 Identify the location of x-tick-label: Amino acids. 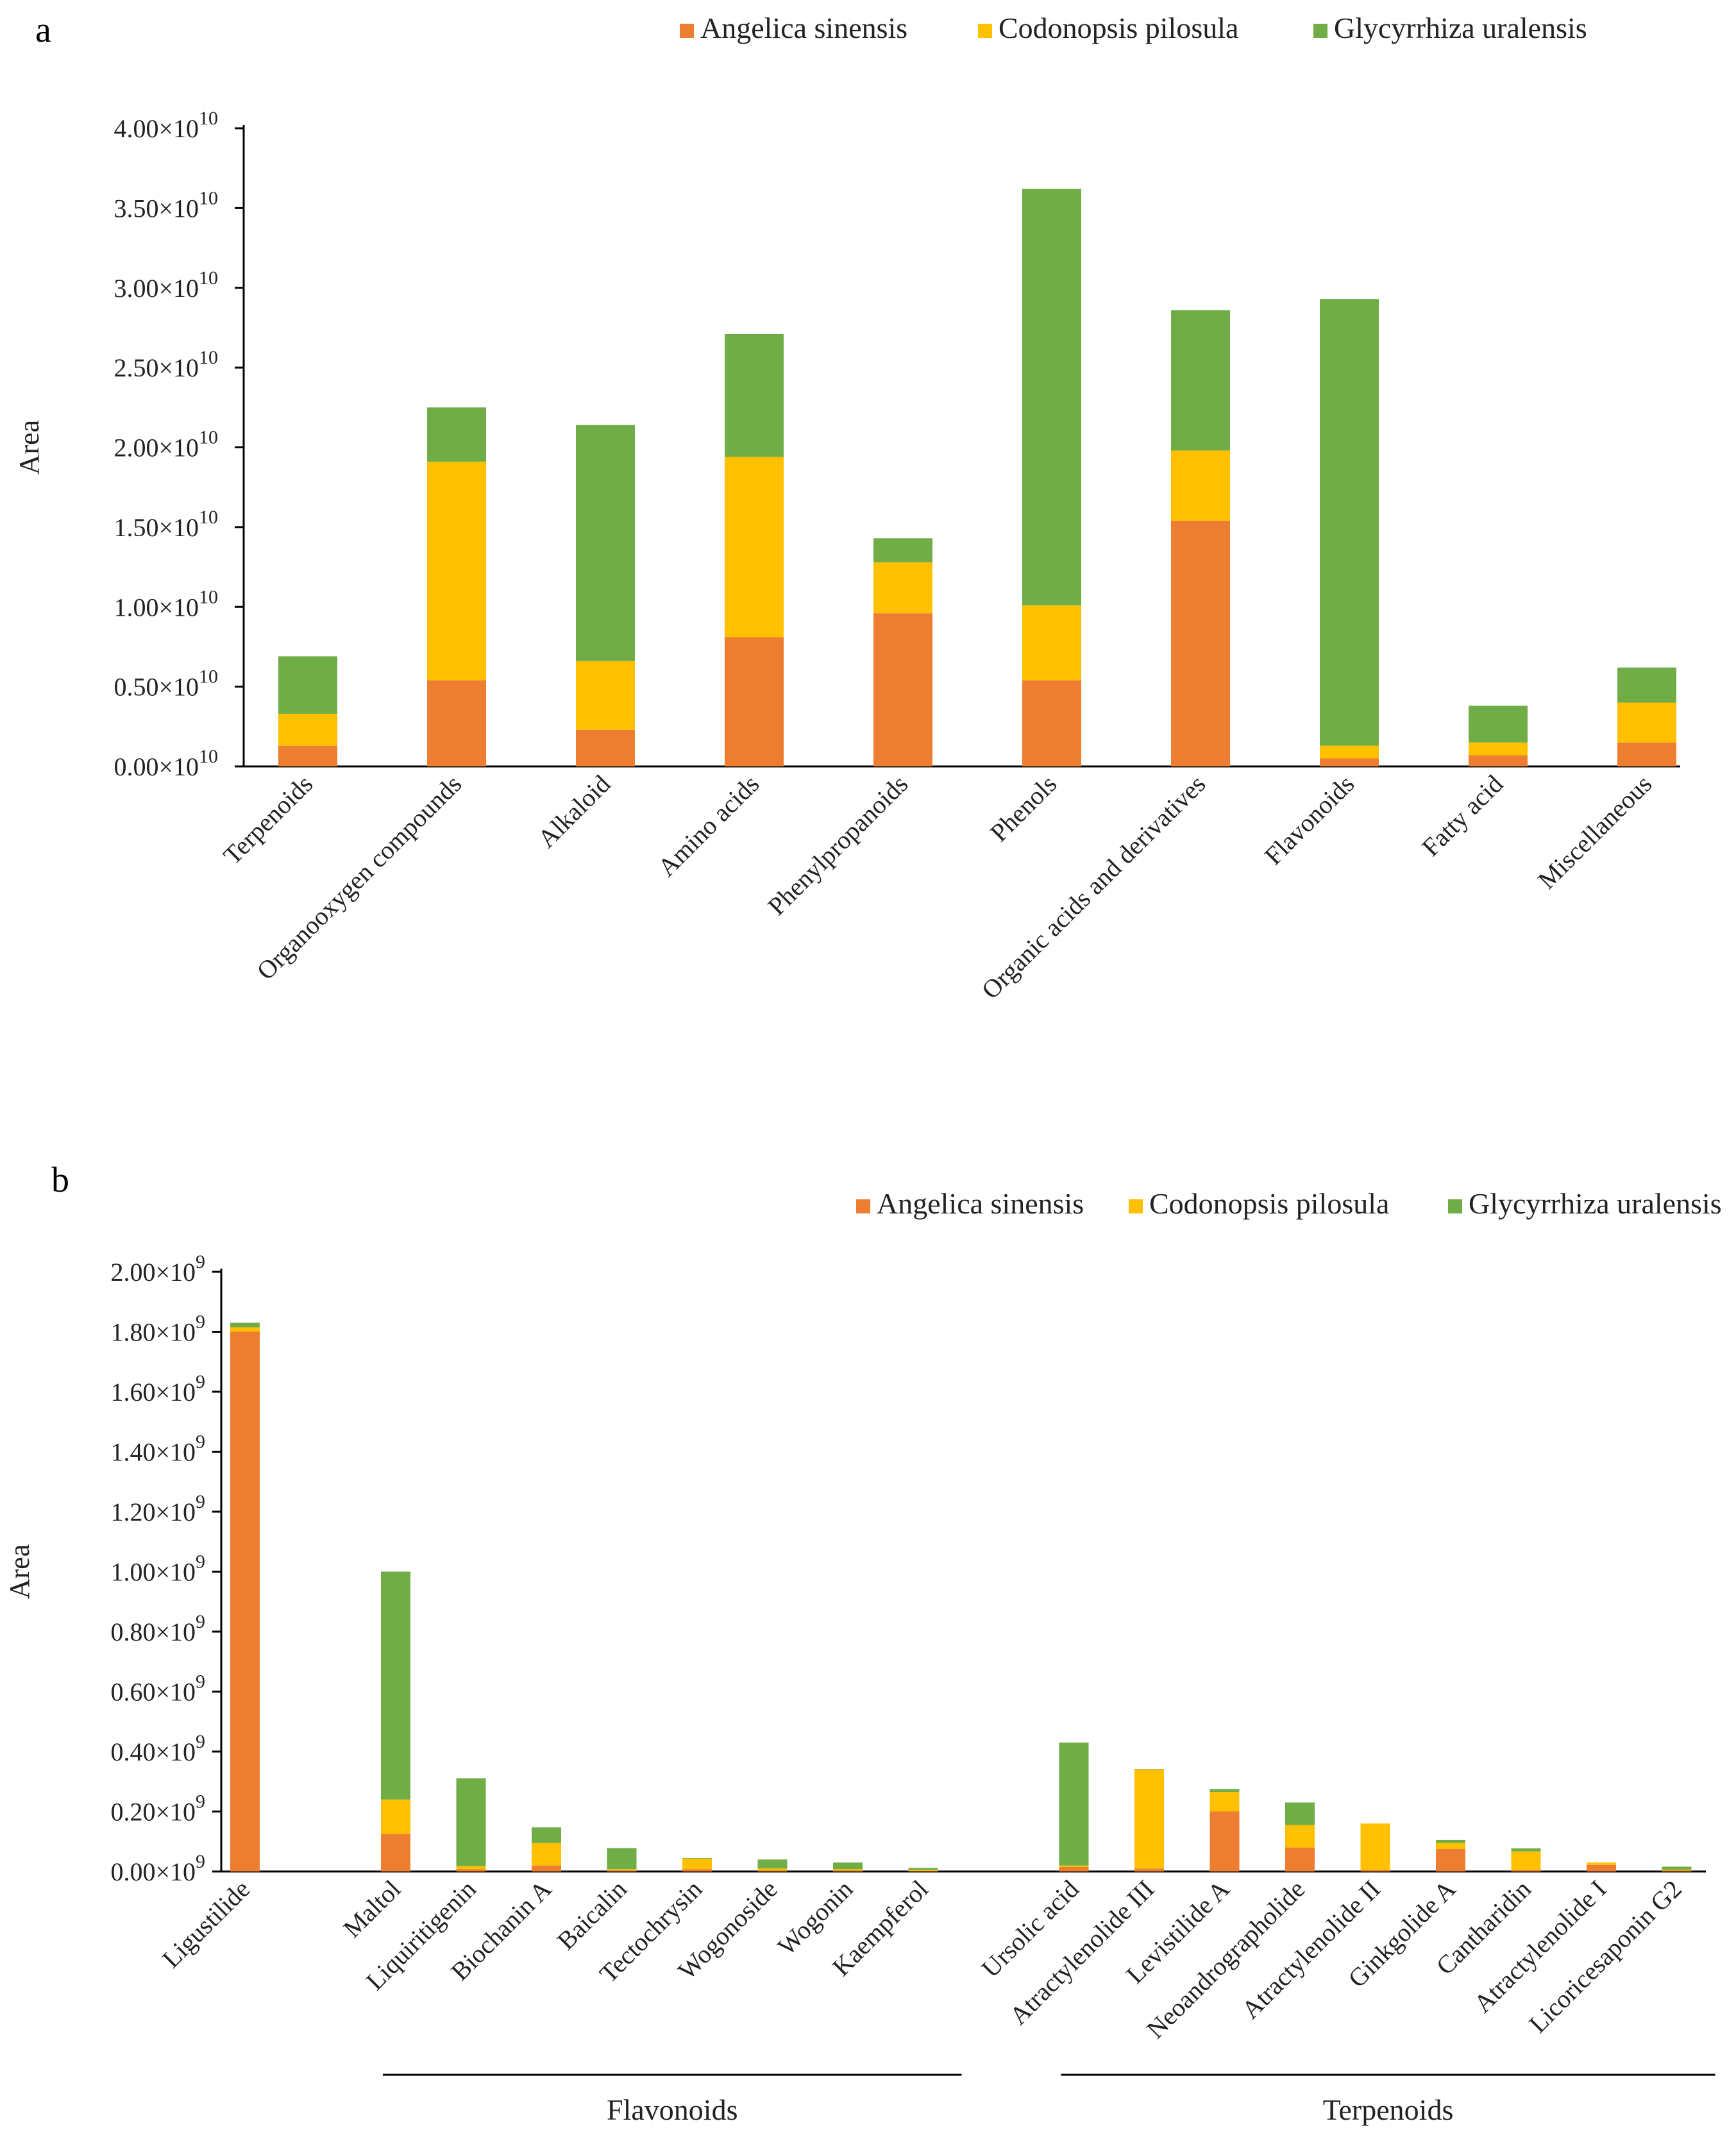
(708, 826).